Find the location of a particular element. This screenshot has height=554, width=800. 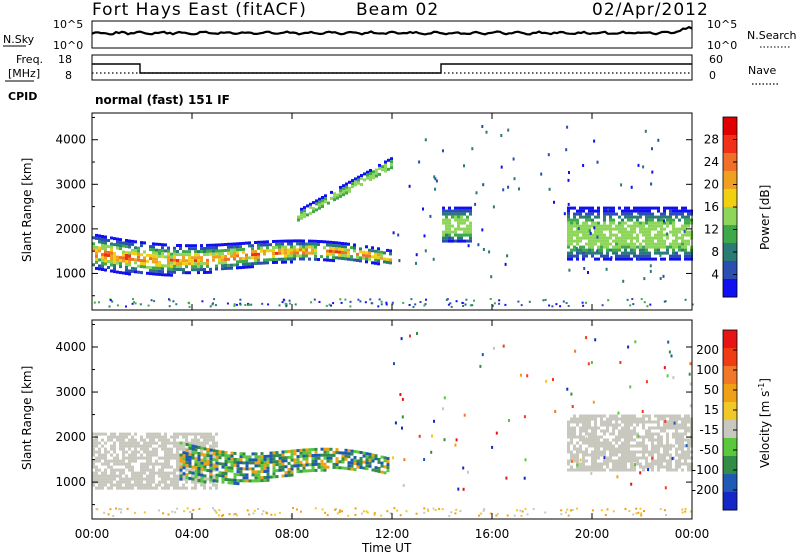

power-ylabel: Slant Range [km] is located at coordinates (27, 210).